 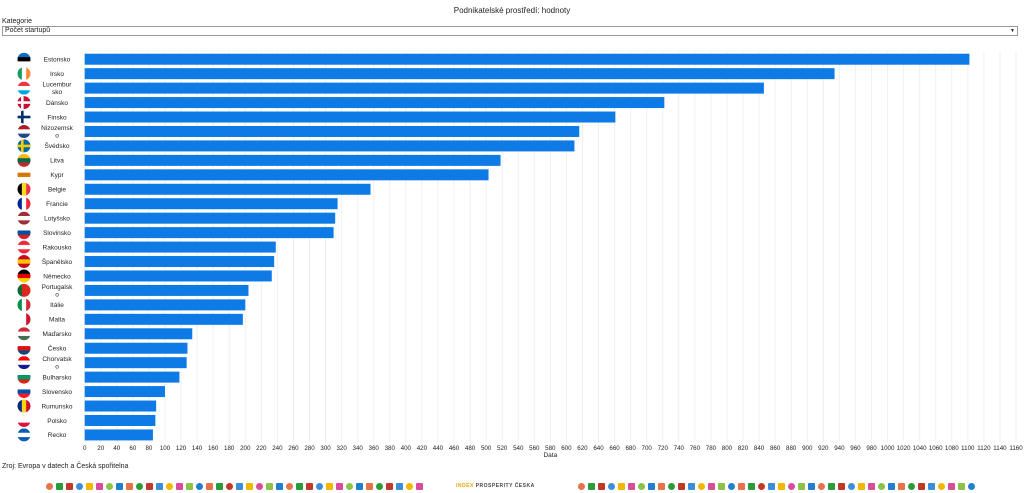 What do you see at coordinates (65, 466) in the screenshot?
I see `source-note: Zroj: Evropa v datech a Česká spořitelna` at bounding box center [65, 466].